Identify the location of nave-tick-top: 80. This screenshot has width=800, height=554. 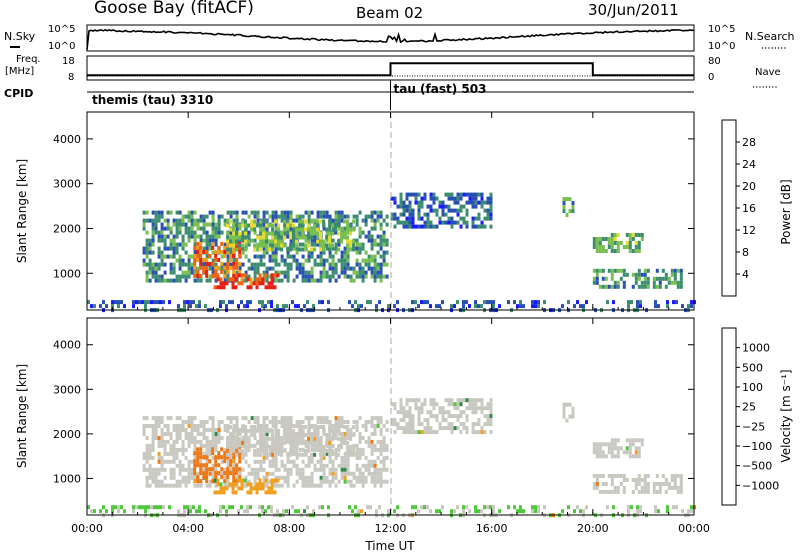
(714, 61).